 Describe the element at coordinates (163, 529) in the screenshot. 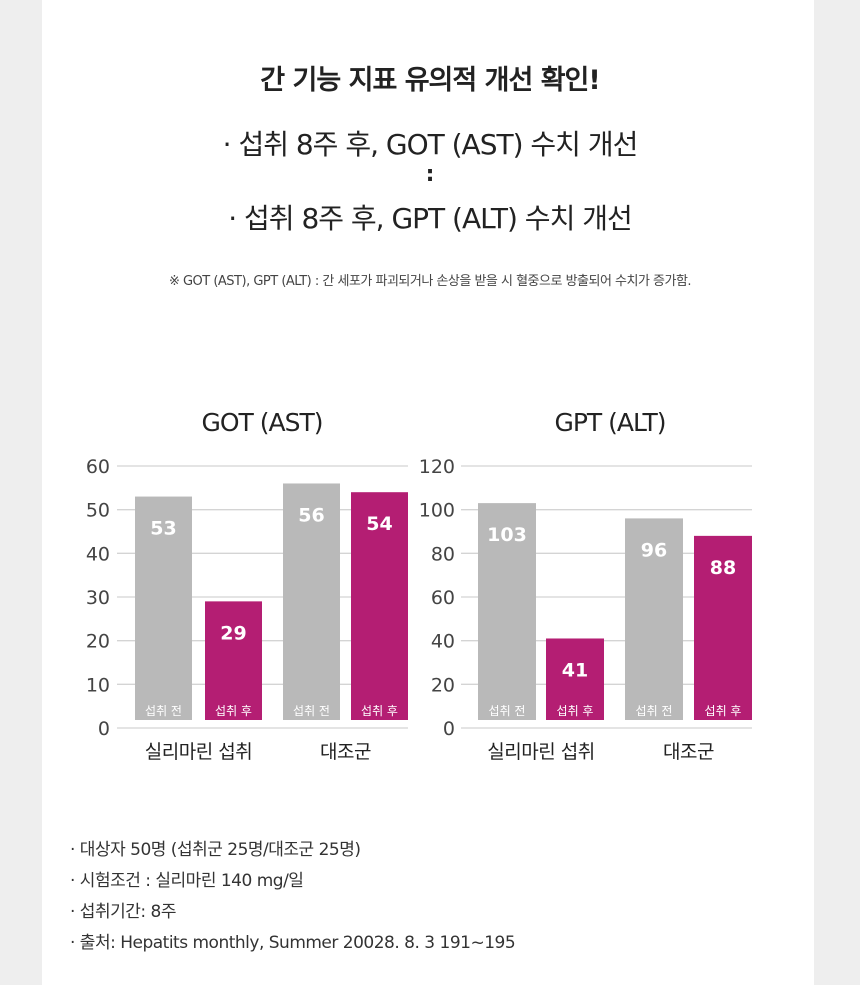

I see `bar-value-label: 53` at that location.